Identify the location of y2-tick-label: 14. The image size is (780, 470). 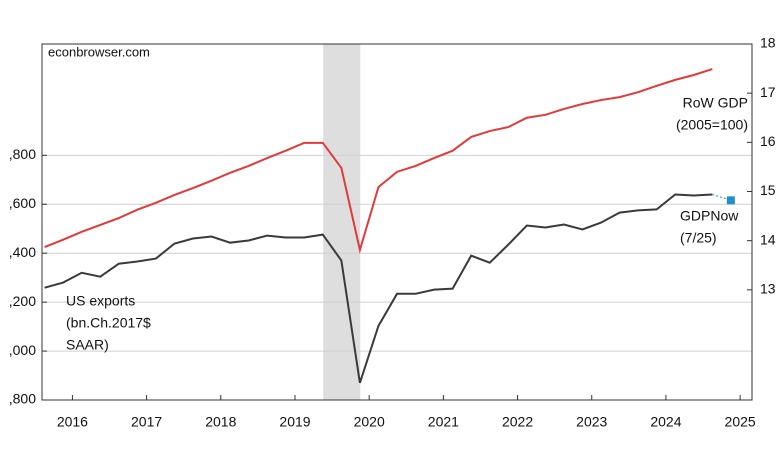
(768, 239).